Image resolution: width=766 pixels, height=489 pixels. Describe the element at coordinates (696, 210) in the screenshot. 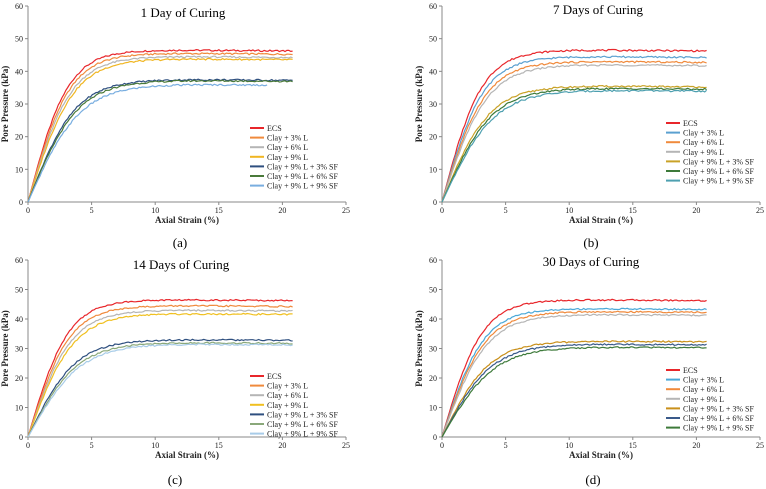

I see `x-tick-label: 20` at that location.